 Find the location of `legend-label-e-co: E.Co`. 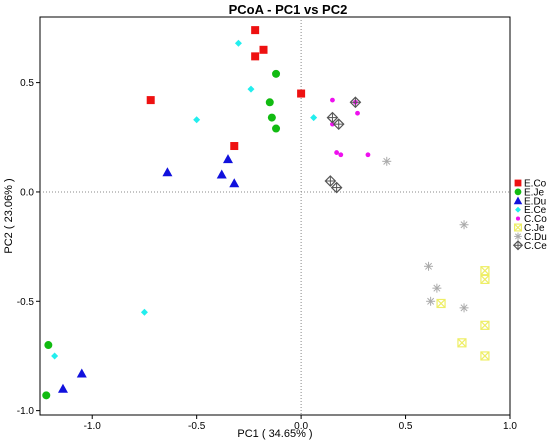

legend-label-e-co: E.Co is located at coordinates (535, 184).